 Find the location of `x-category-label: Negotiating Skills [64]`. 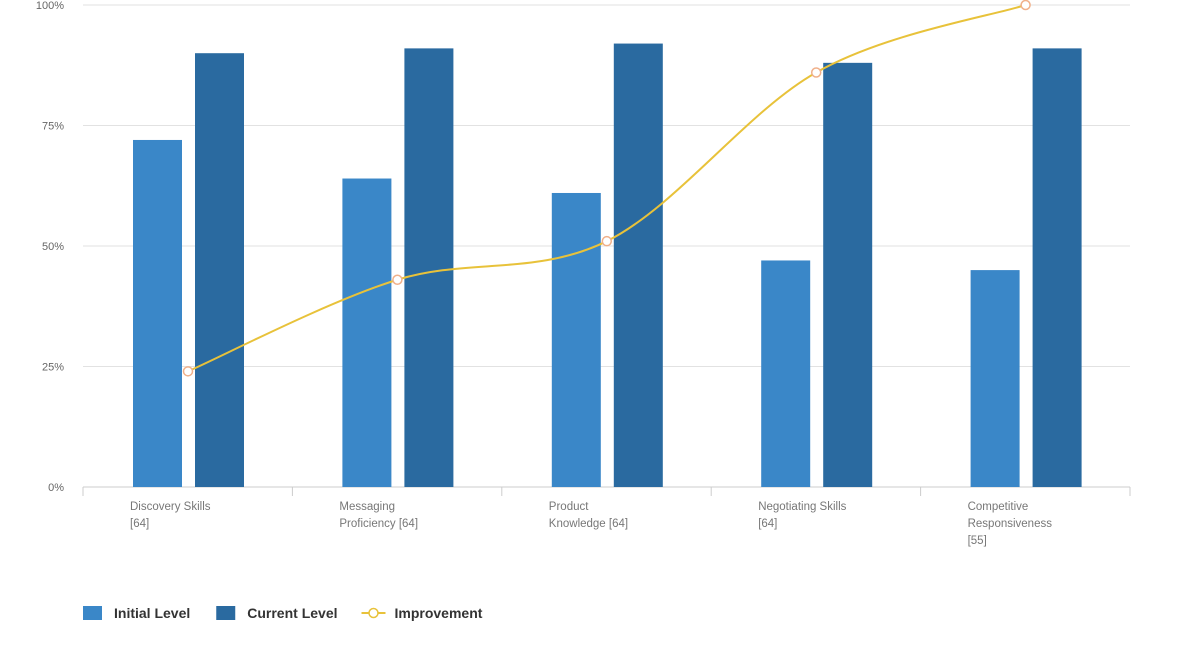

x-category-label: Negotiating Skills [64] is located at coordinates (802, 515).